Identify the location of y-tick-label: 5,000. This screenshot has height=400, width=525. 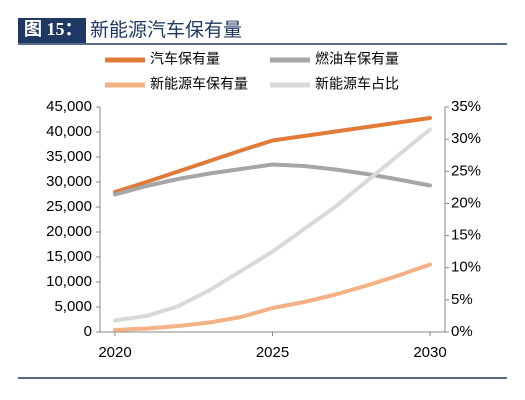
(73, 306).